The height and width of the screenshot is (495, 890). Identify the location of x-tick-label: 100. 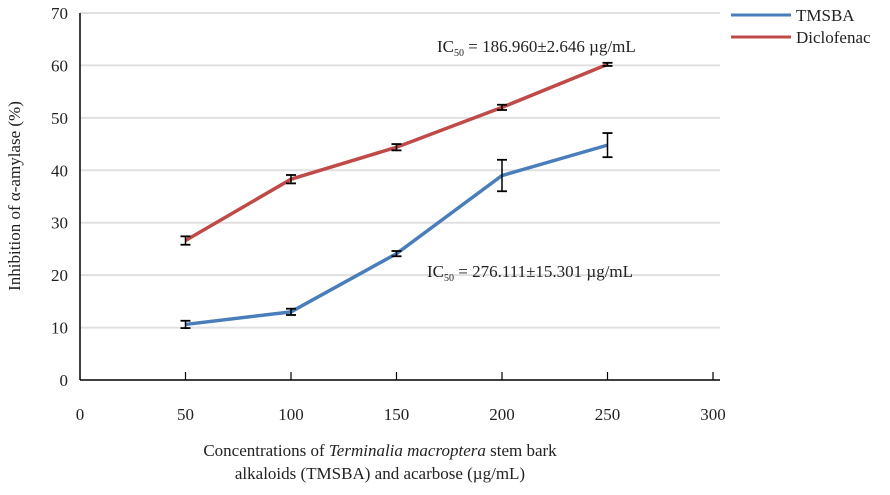
(291, 414).